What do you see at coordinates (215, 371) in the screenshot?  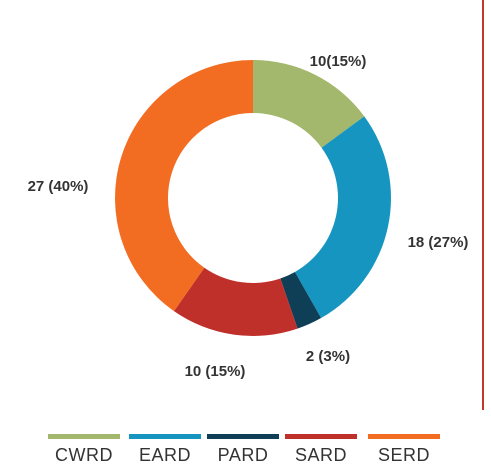 I see `slice-label: 10 (15%)` at bounding box center [215, 371].